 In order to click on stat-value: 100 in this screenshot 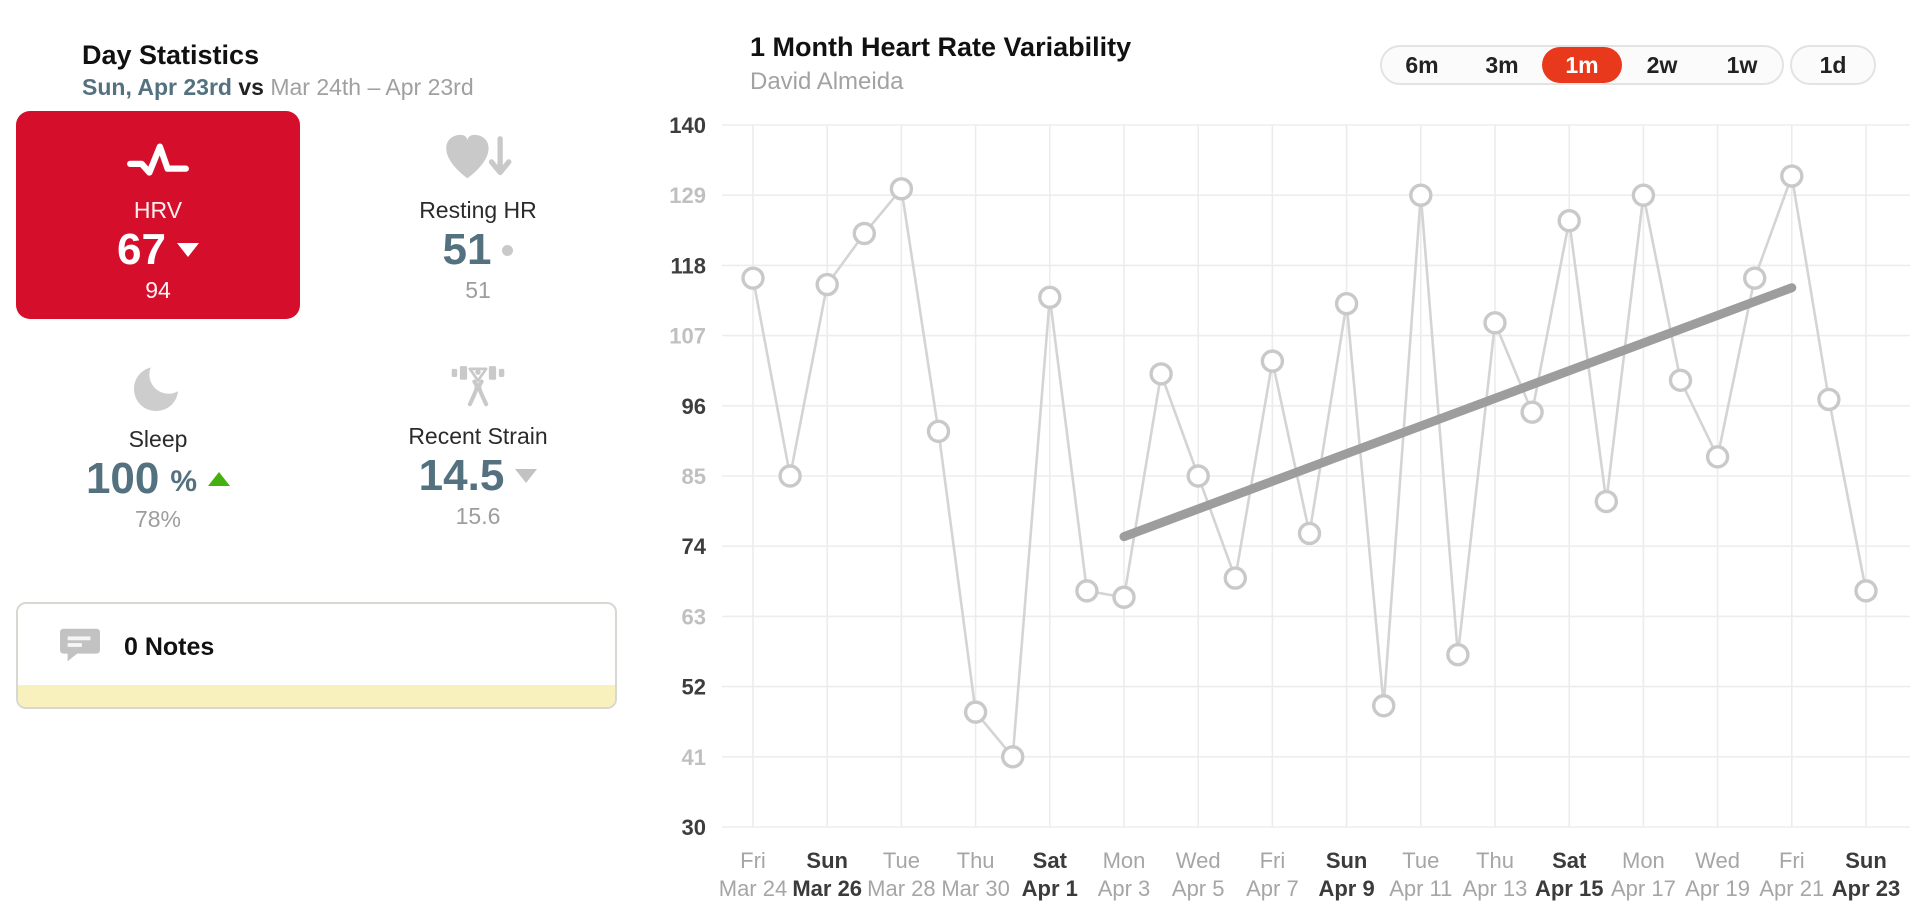, I will do `click(122, 478)`.